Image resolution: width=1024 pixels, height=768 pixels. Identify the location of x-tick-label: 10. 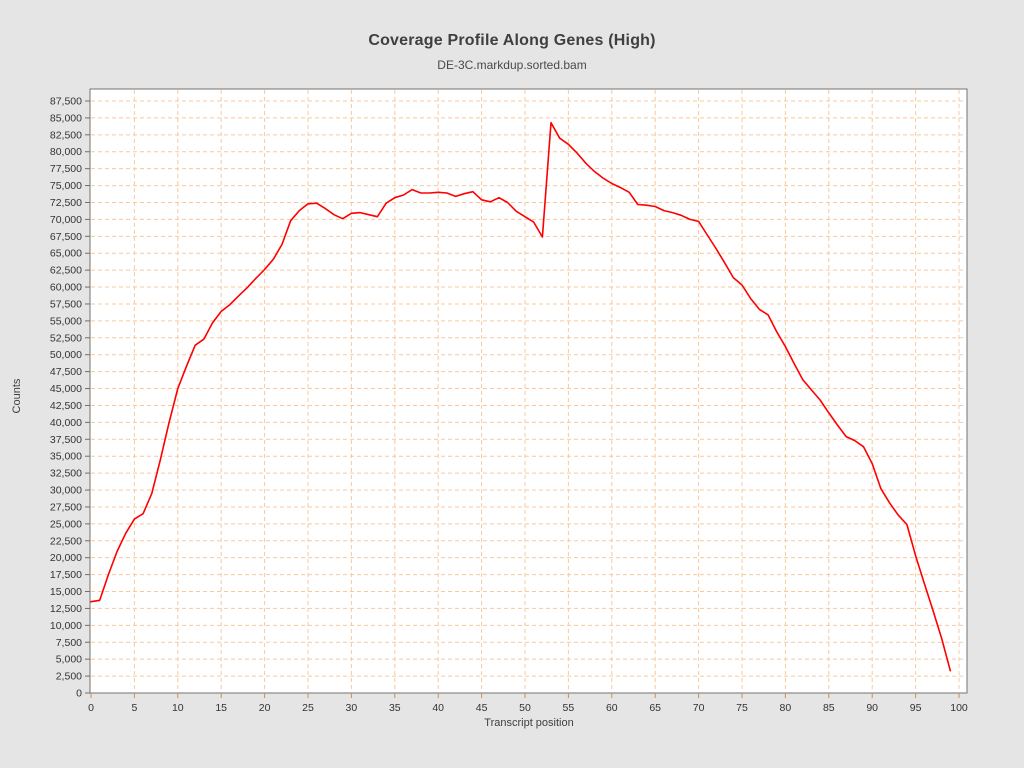
(178, 708).